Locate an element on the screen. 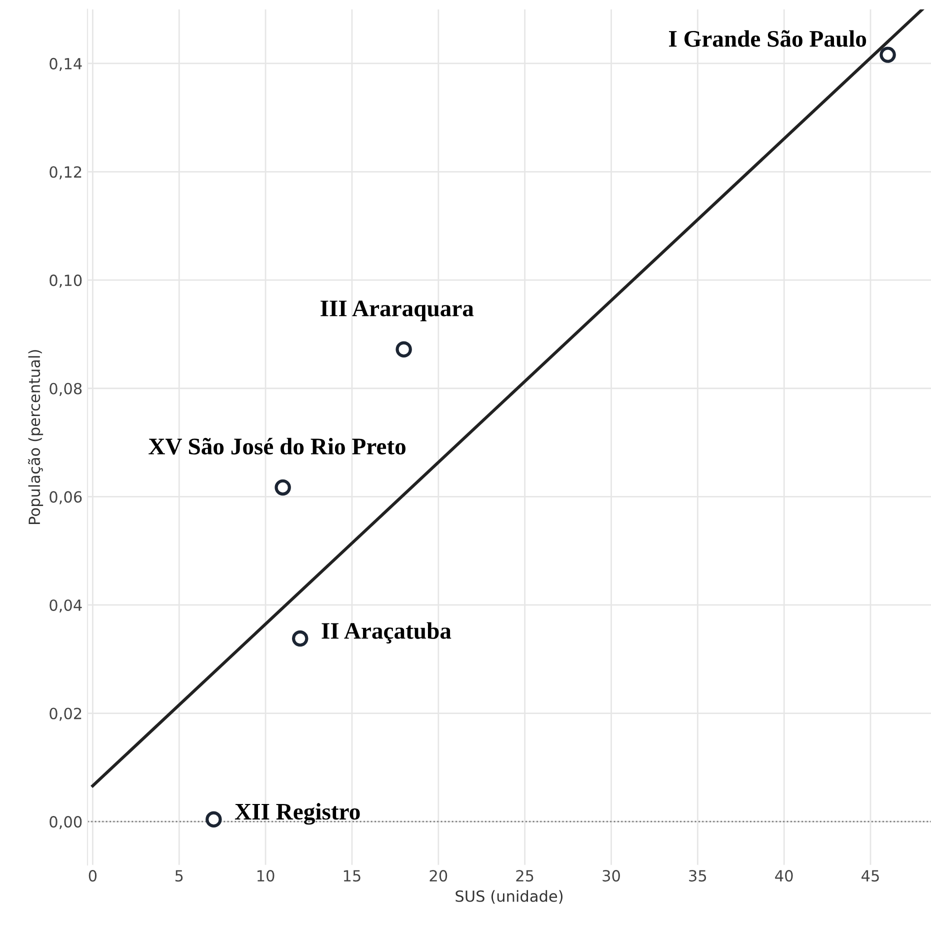 The image size is (931, 932). x-tick-label: 20 is located at coordinates (439, 876).